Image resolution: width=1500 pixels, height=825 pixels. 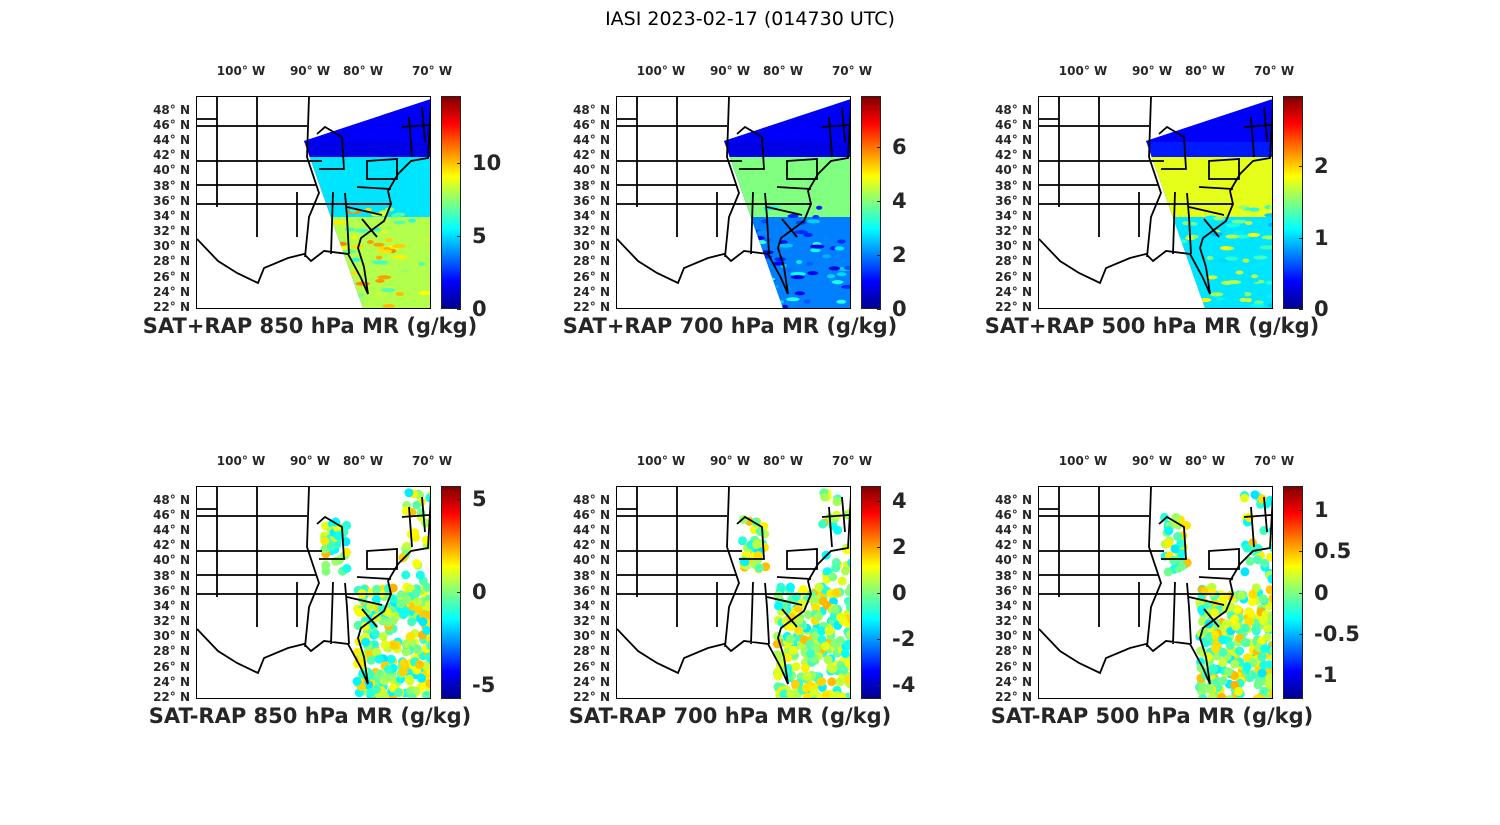 I want to click on lat-tick-label: 32° N, so click(x=591, y=621).